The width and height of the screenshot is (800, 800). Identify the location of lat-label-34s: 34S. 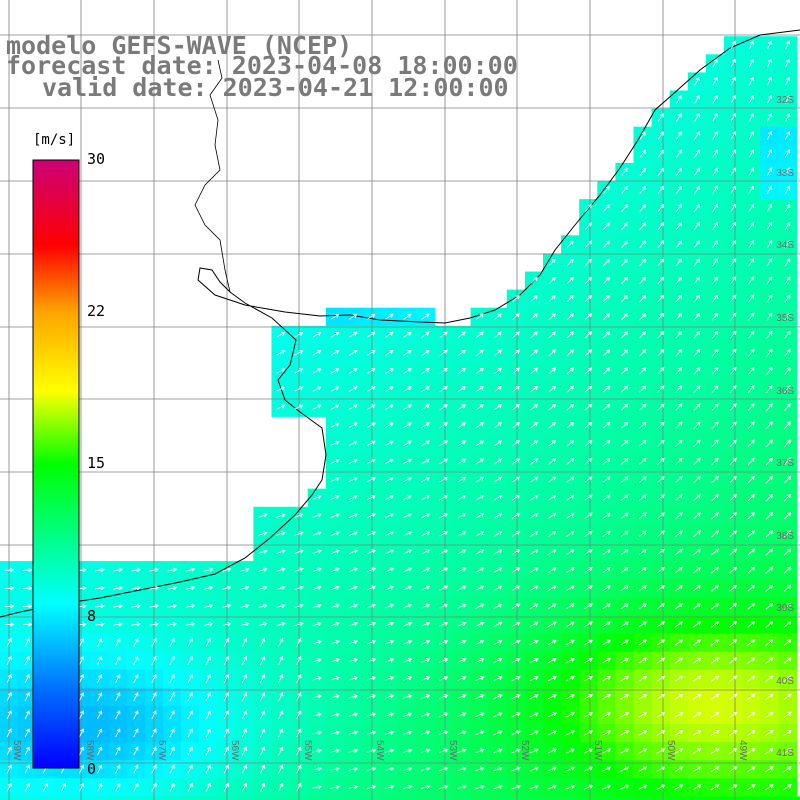
(785, 245).